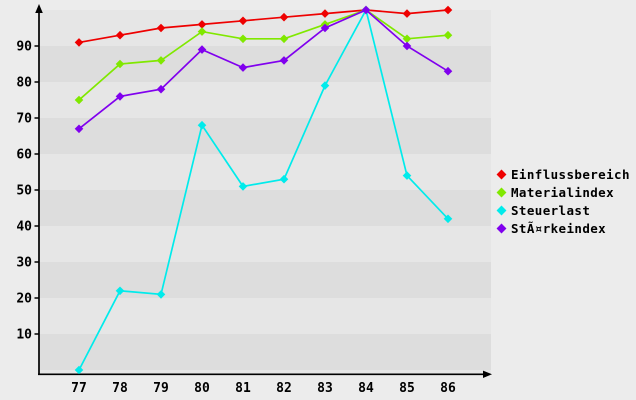  Describe the element at coordinates (24, 119) in the screenshot. I see `svg-text: 70` at that location.